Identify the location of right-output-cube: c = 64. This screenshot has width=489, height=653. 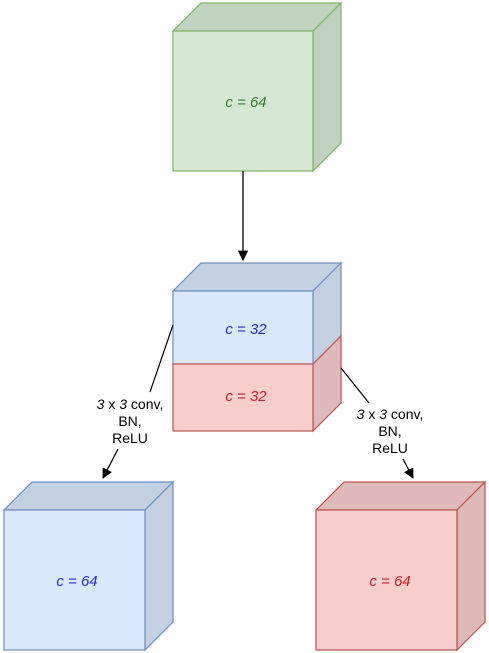
(400, 566).